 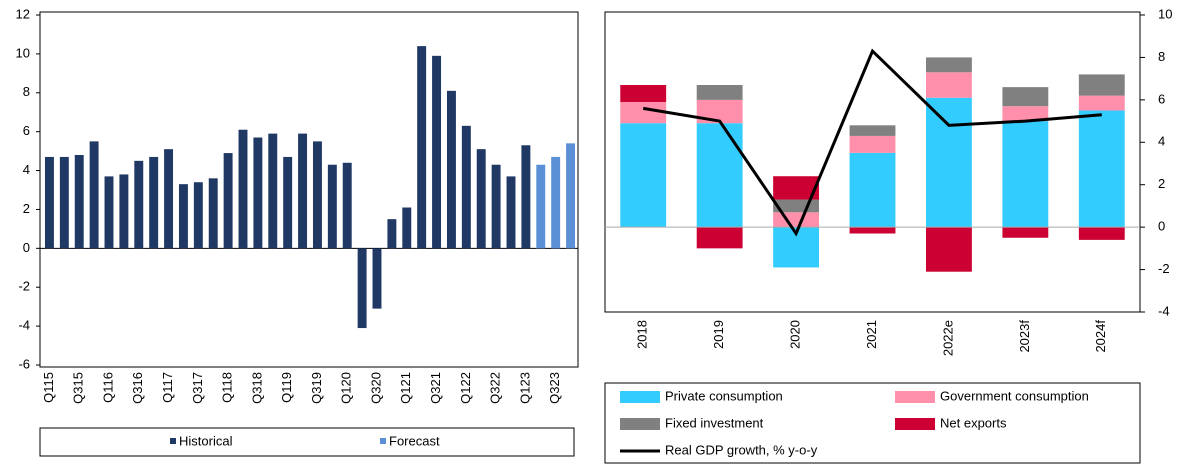 What do you see at coordinates (947, 338) in the screenshot?
I see `x-tick-label: 2022e` at bounding box center [947, 338].